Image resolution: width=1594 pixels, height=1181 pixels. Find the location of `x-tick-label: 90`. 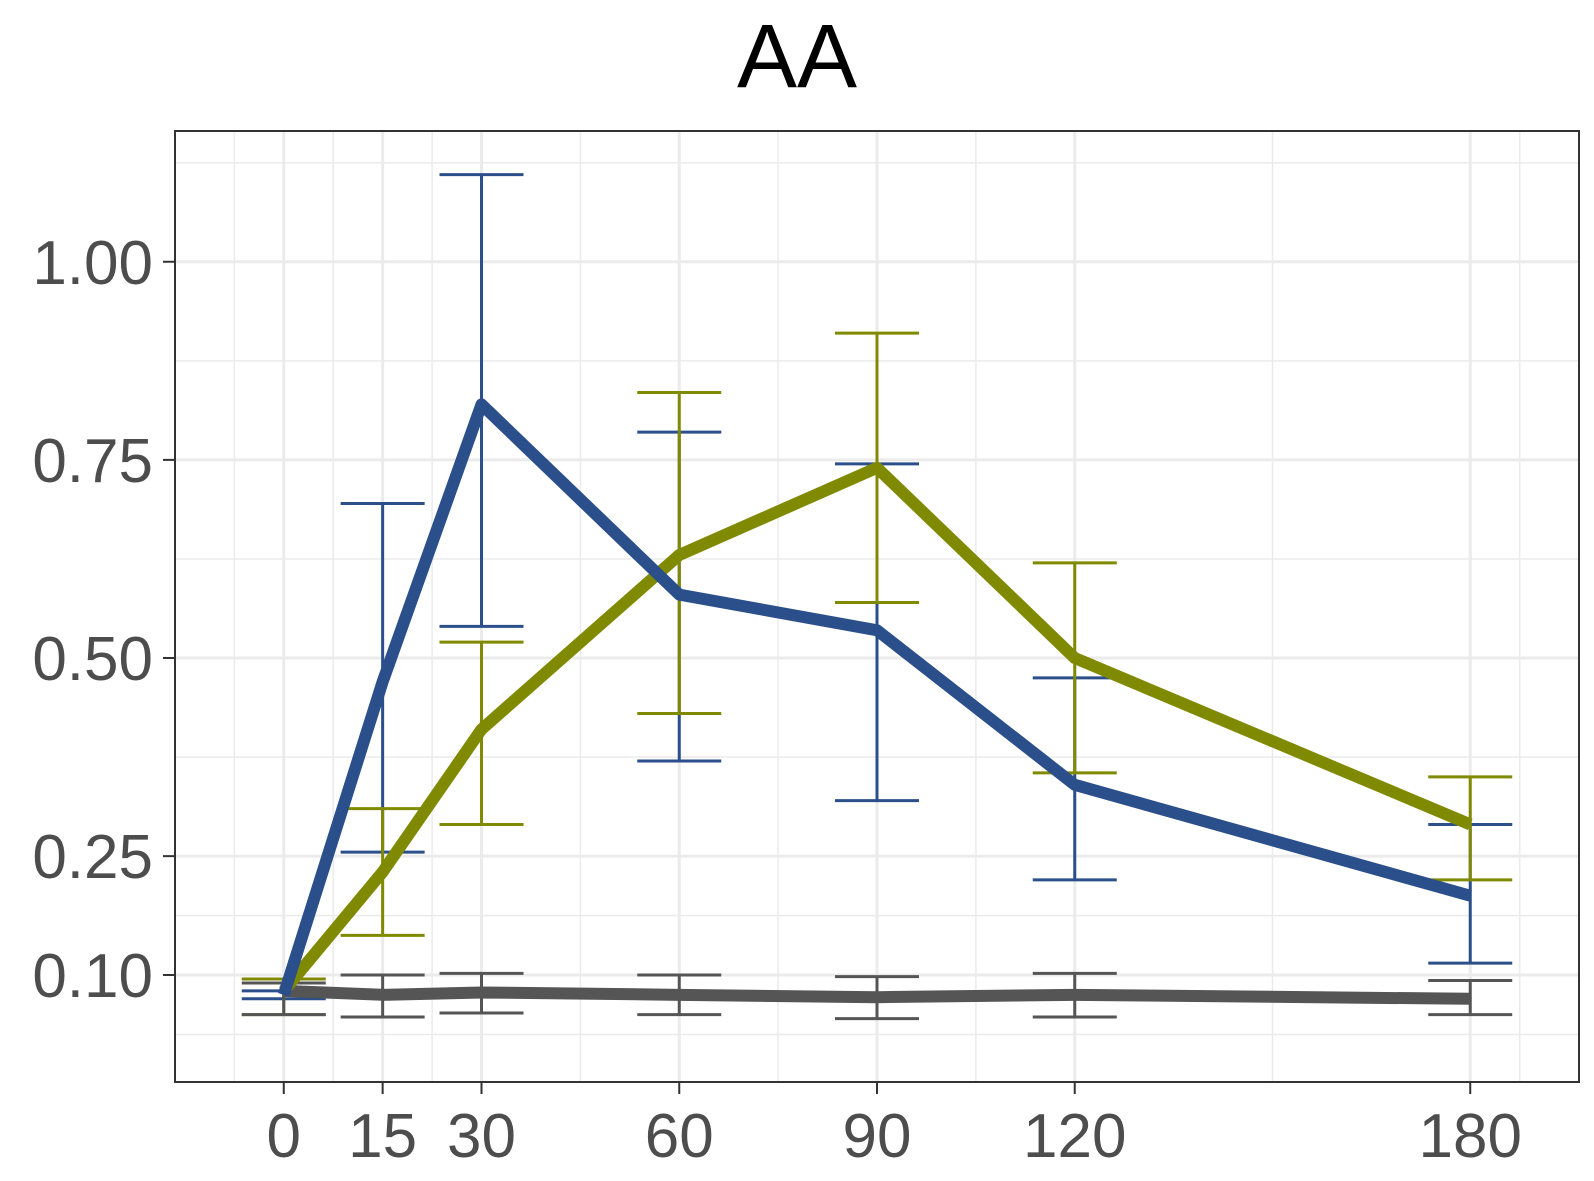

x-tick-label: 90 is located at coordinates (877, 1136).